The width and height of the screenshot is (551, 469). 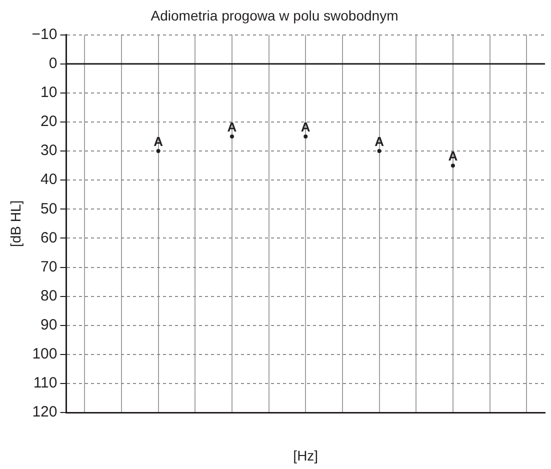 I want to click on y-tick-label: 40, so click(x=49, y=179).